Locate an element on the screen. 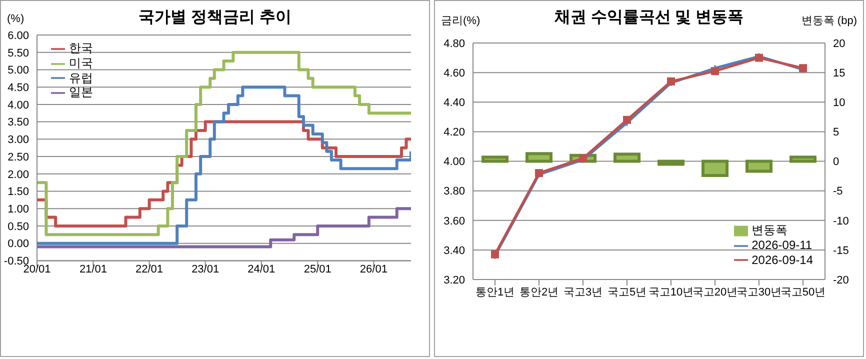 The image size is (866, 359). x-tick-label: 21/01 is located at coordinates (93, 269).